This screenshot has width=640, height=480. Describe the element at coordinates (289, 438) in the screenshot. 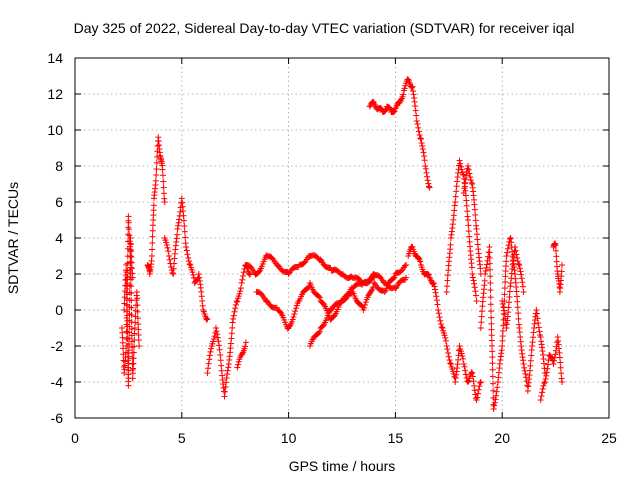

I see `x-tick-label: 10` at that location.